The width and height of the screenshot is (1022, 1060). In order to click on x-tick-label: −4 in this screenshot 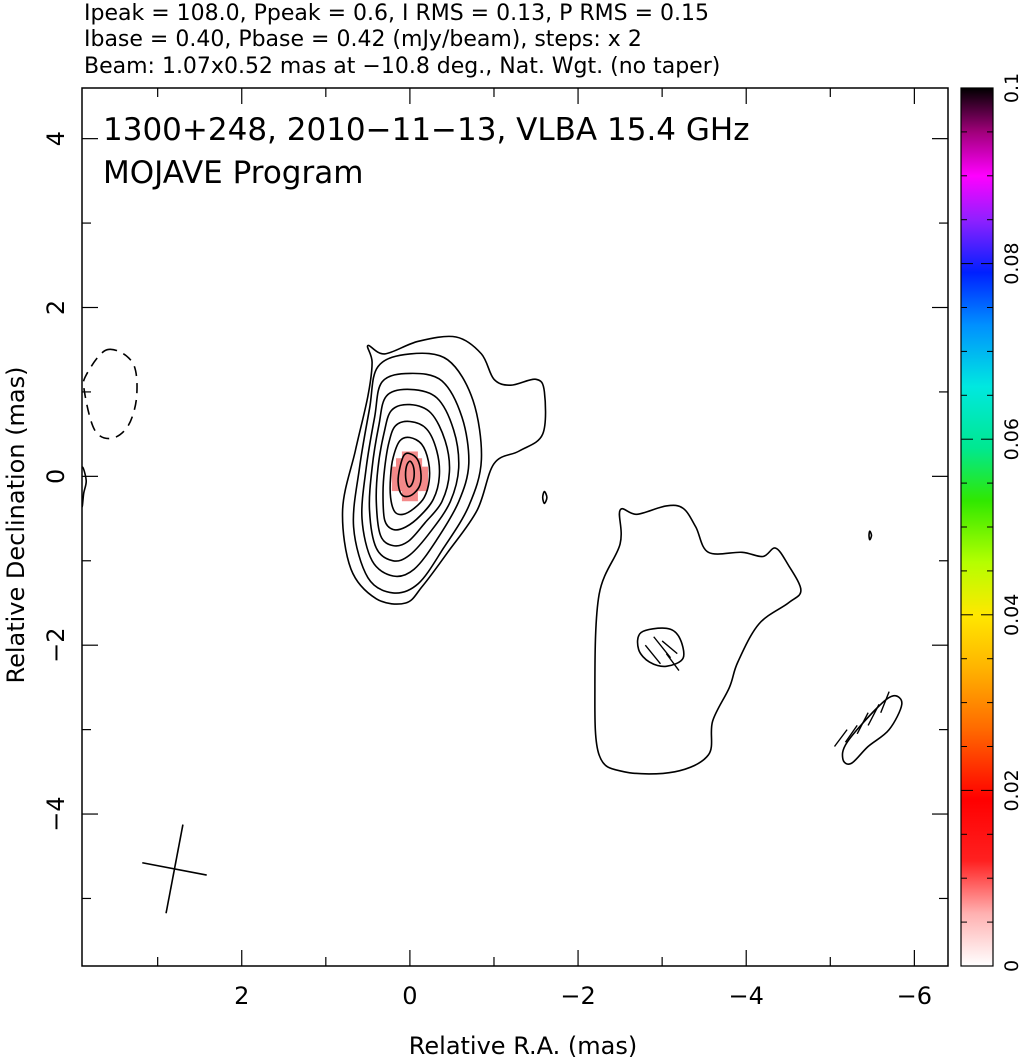, I will do `click(746, 996)`.